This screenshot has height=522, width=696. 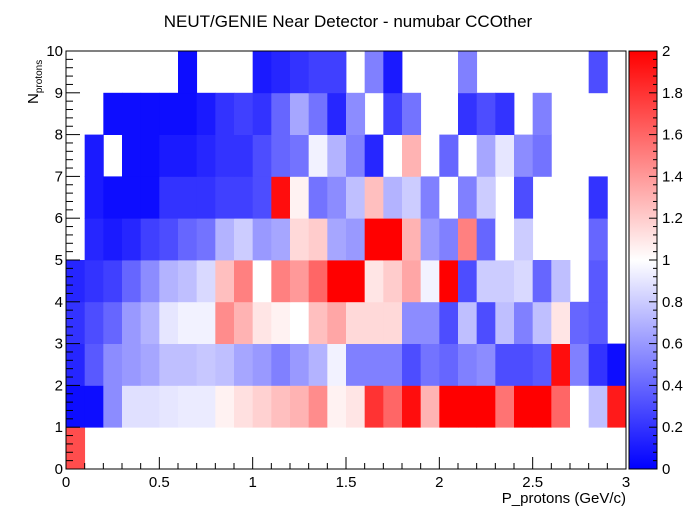 I want to click on y-axis: 0 1 2 3 4 5 6 7 8 9 10, so click(x=63, y=260).